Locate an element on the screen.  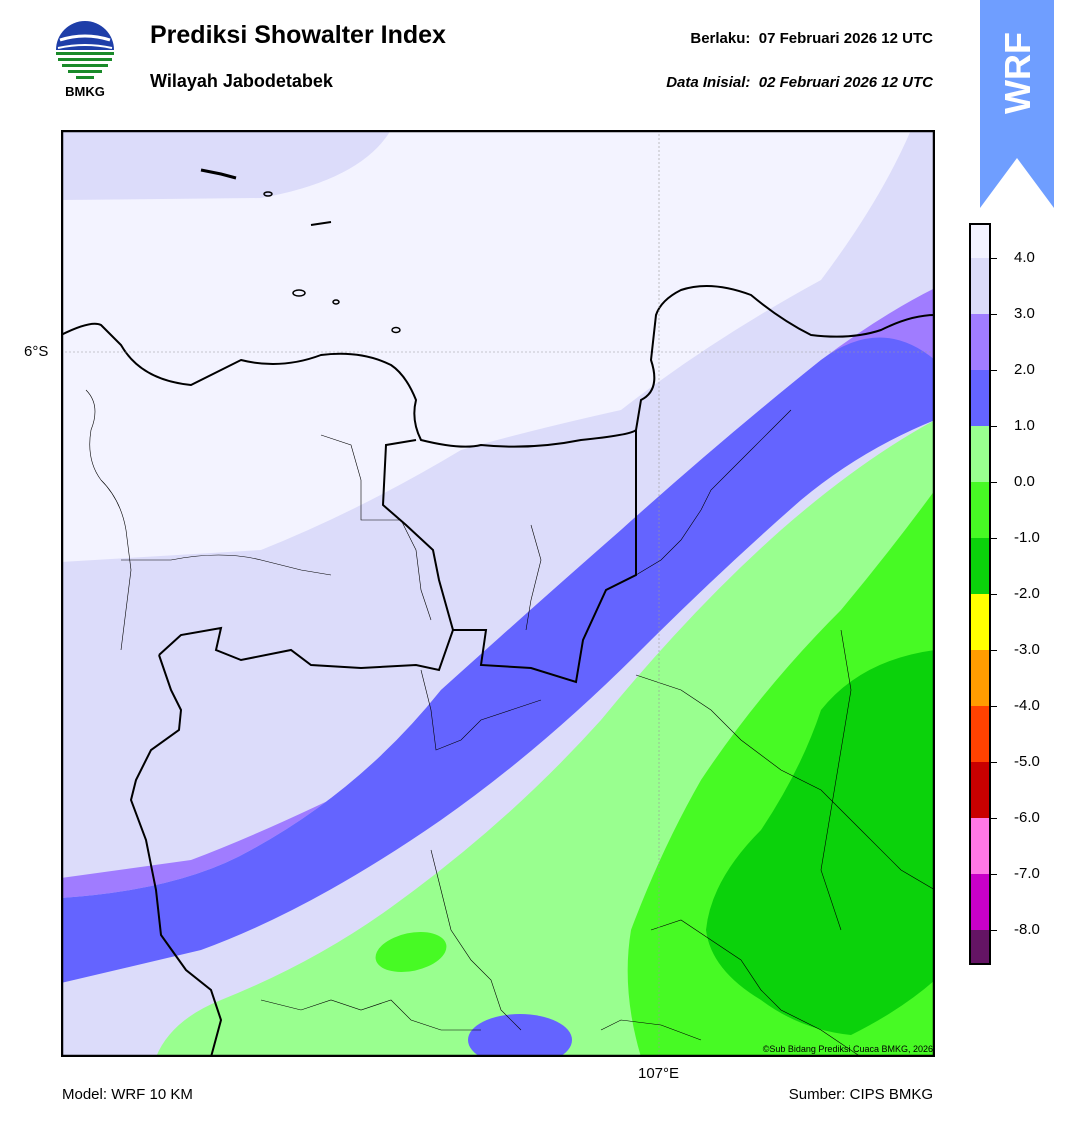
wrf-badge-shape is located at coordinates (1017, 104).